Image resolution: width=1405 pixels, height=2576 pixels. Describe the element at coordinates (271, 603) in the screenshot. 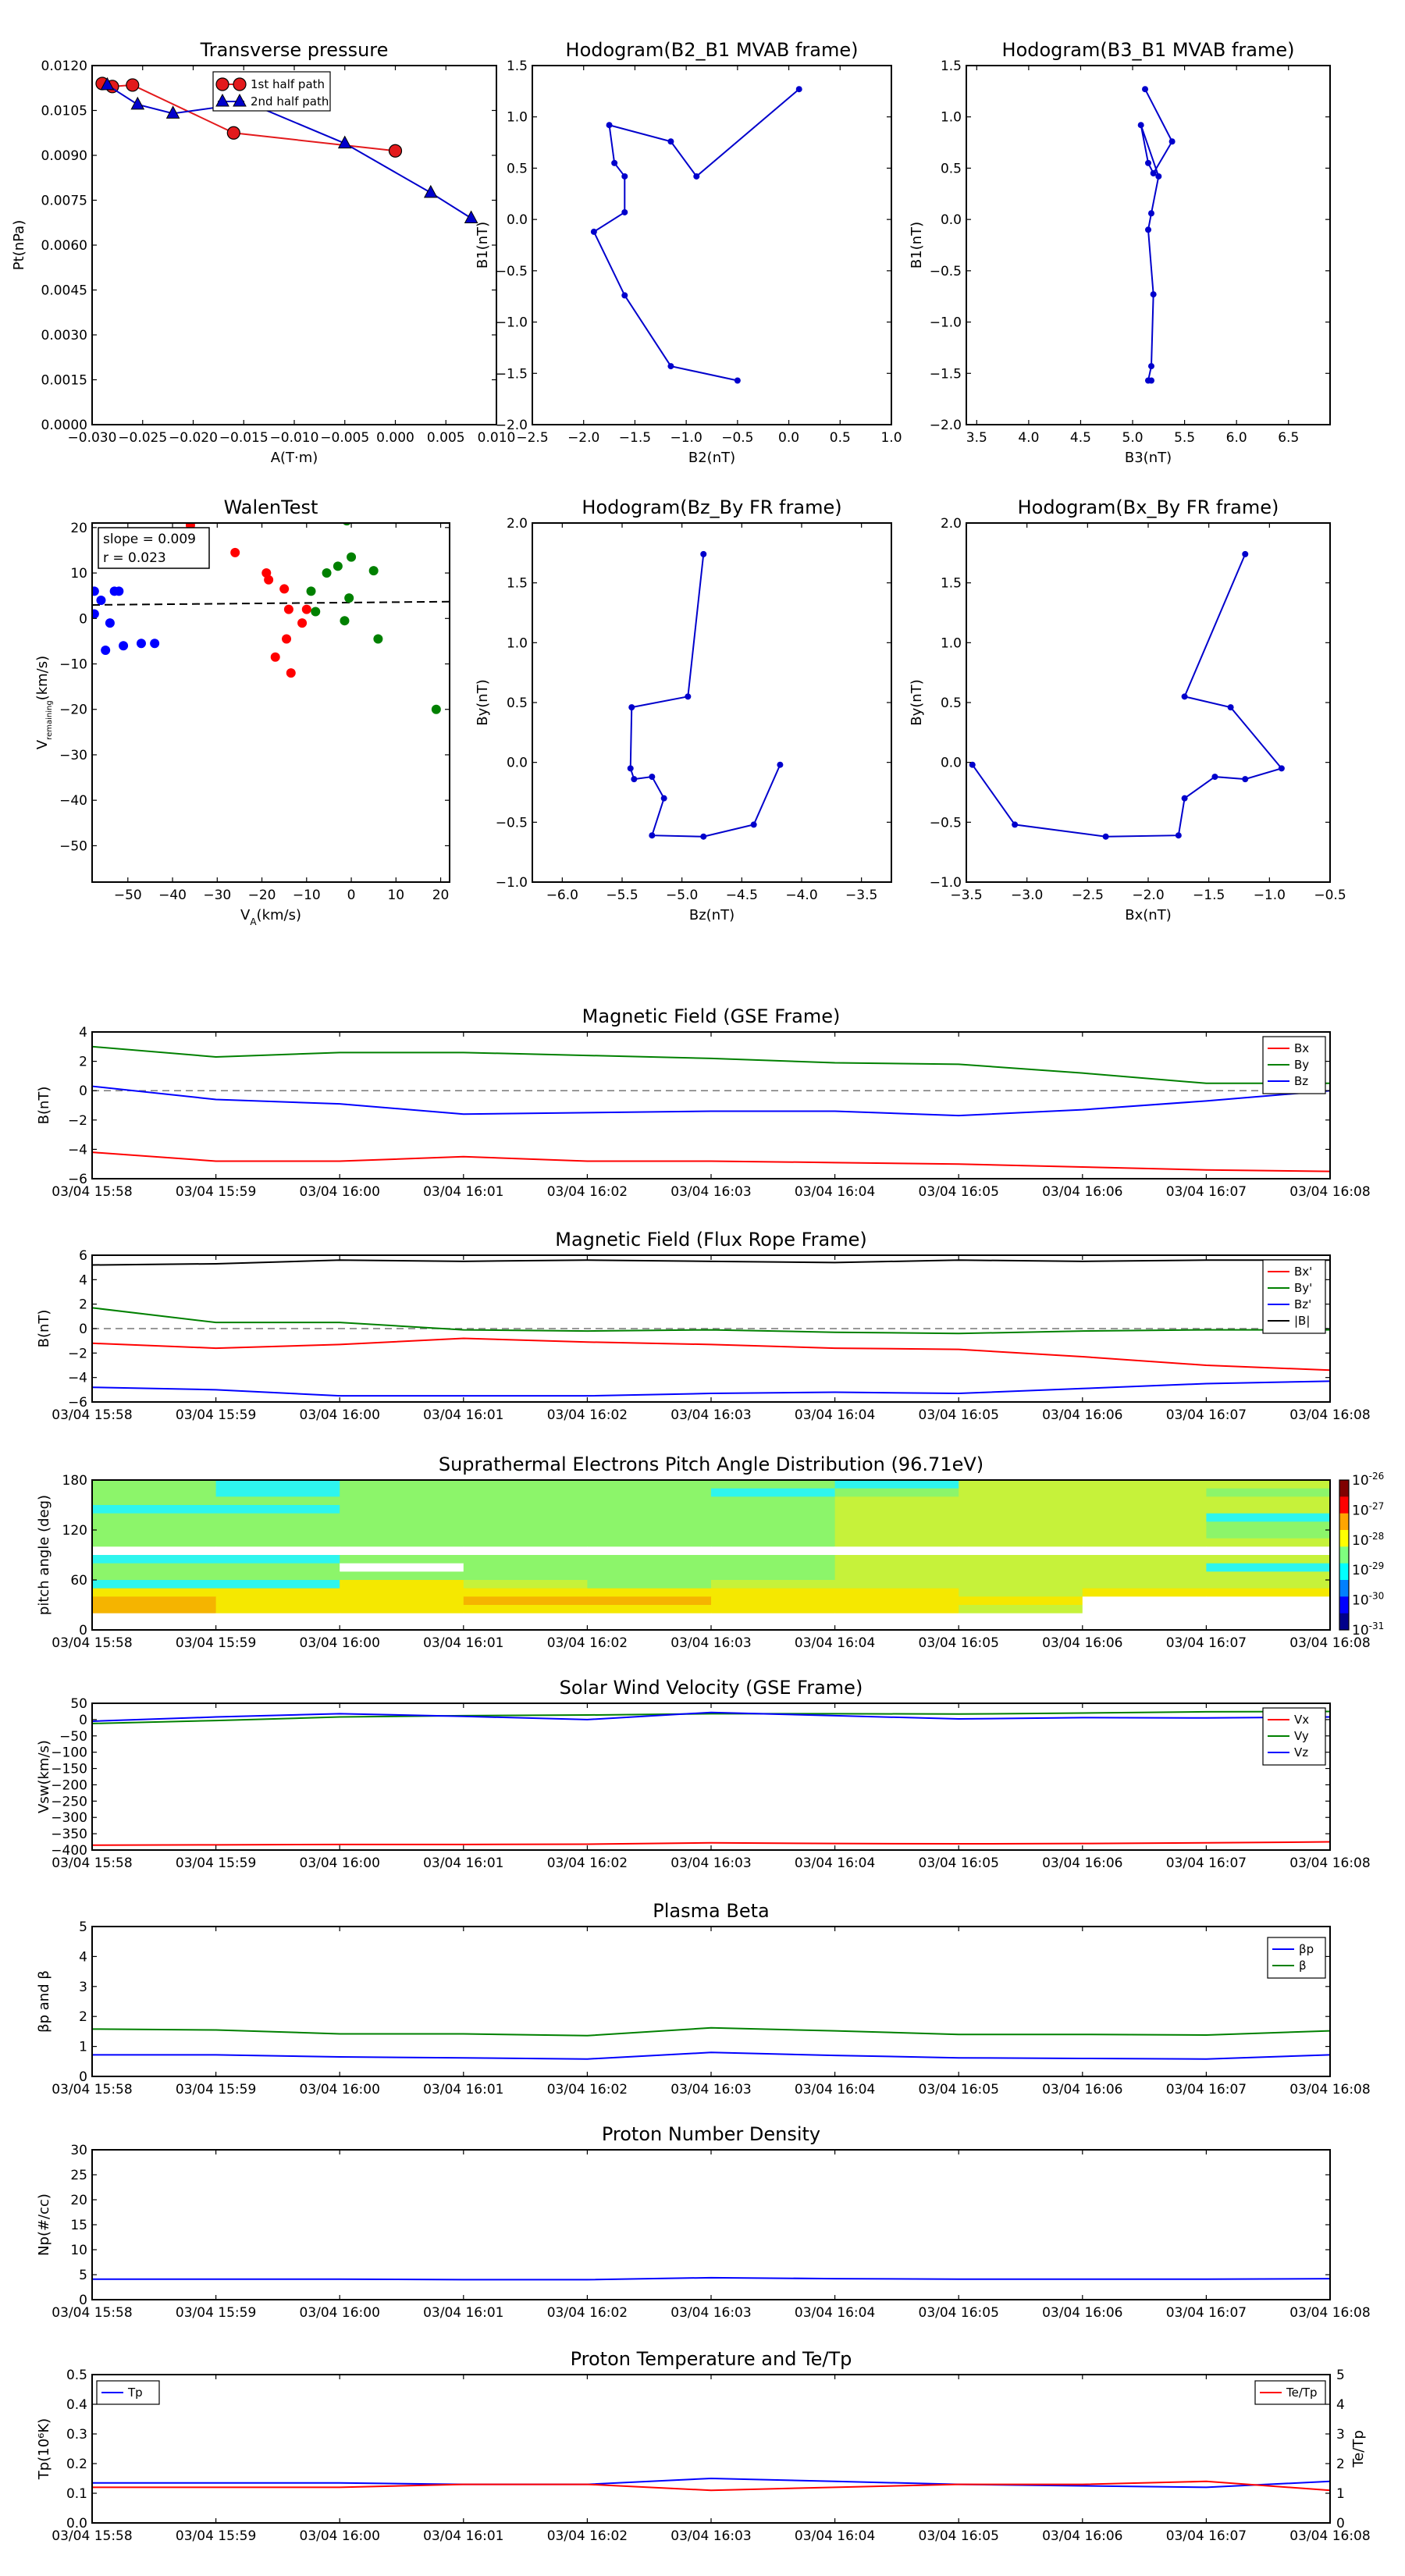

I see `fit-line` at that location.